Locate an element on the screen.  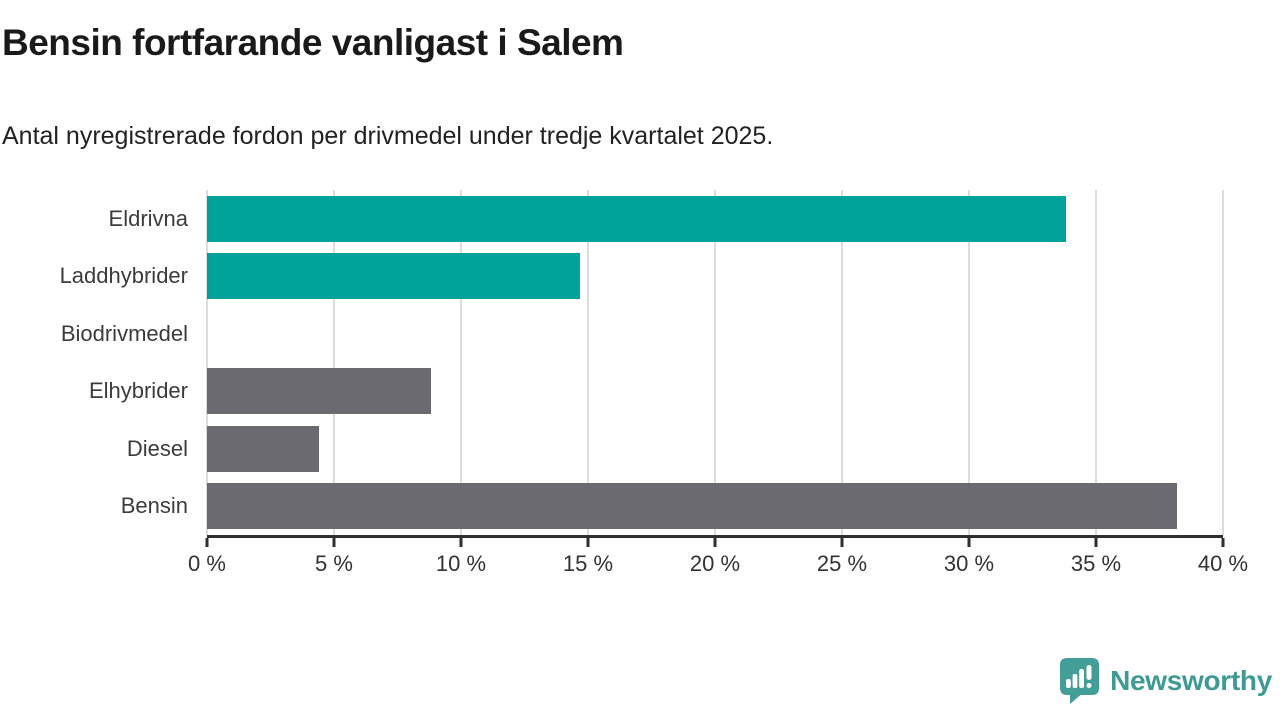
bar-bensin is located at coordinates (692, 506).